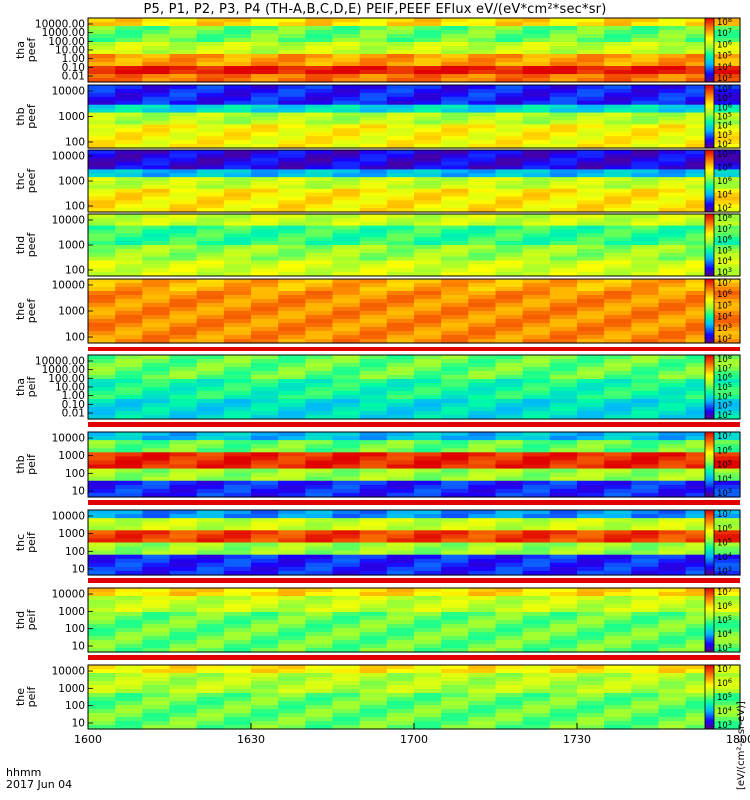  Describe the element at coordinates (724, 697) in the screenshot. I see `colorbar-tick-label: 10⁵` at that location.